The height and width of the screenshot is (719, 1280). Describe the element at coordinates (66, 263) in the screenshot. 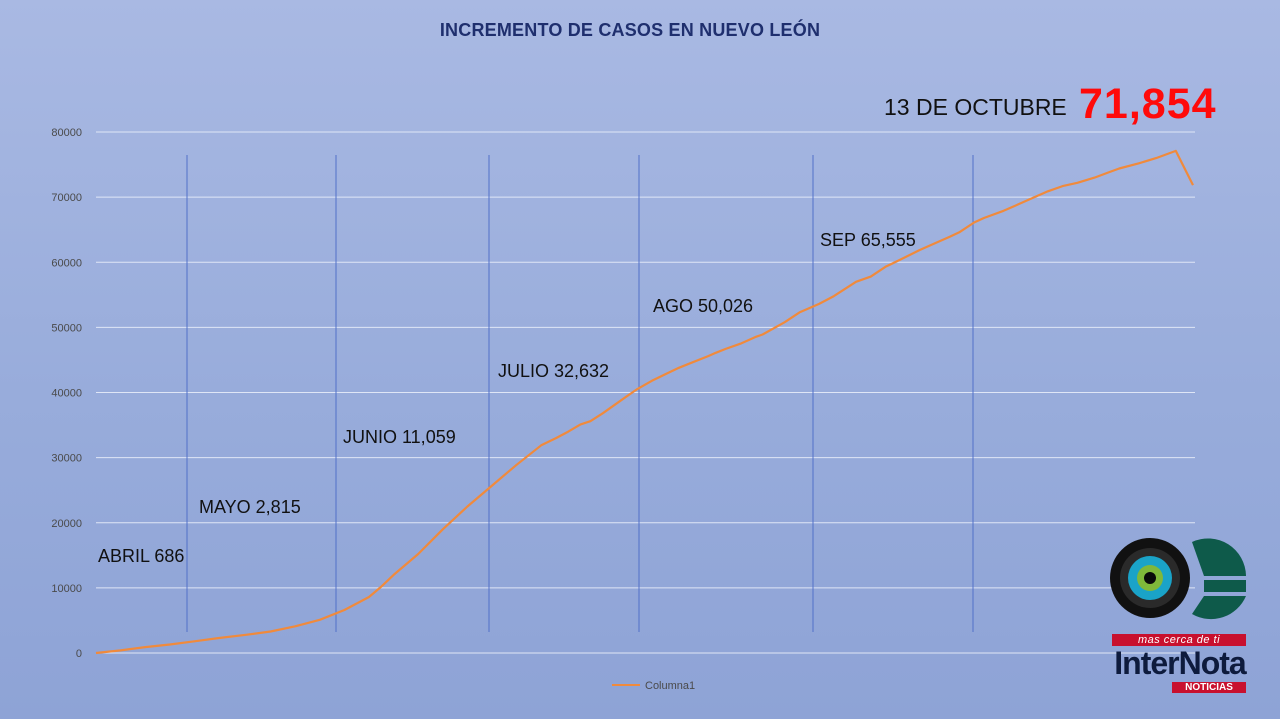

I see `y-tick-label-6: 60000` at that location.